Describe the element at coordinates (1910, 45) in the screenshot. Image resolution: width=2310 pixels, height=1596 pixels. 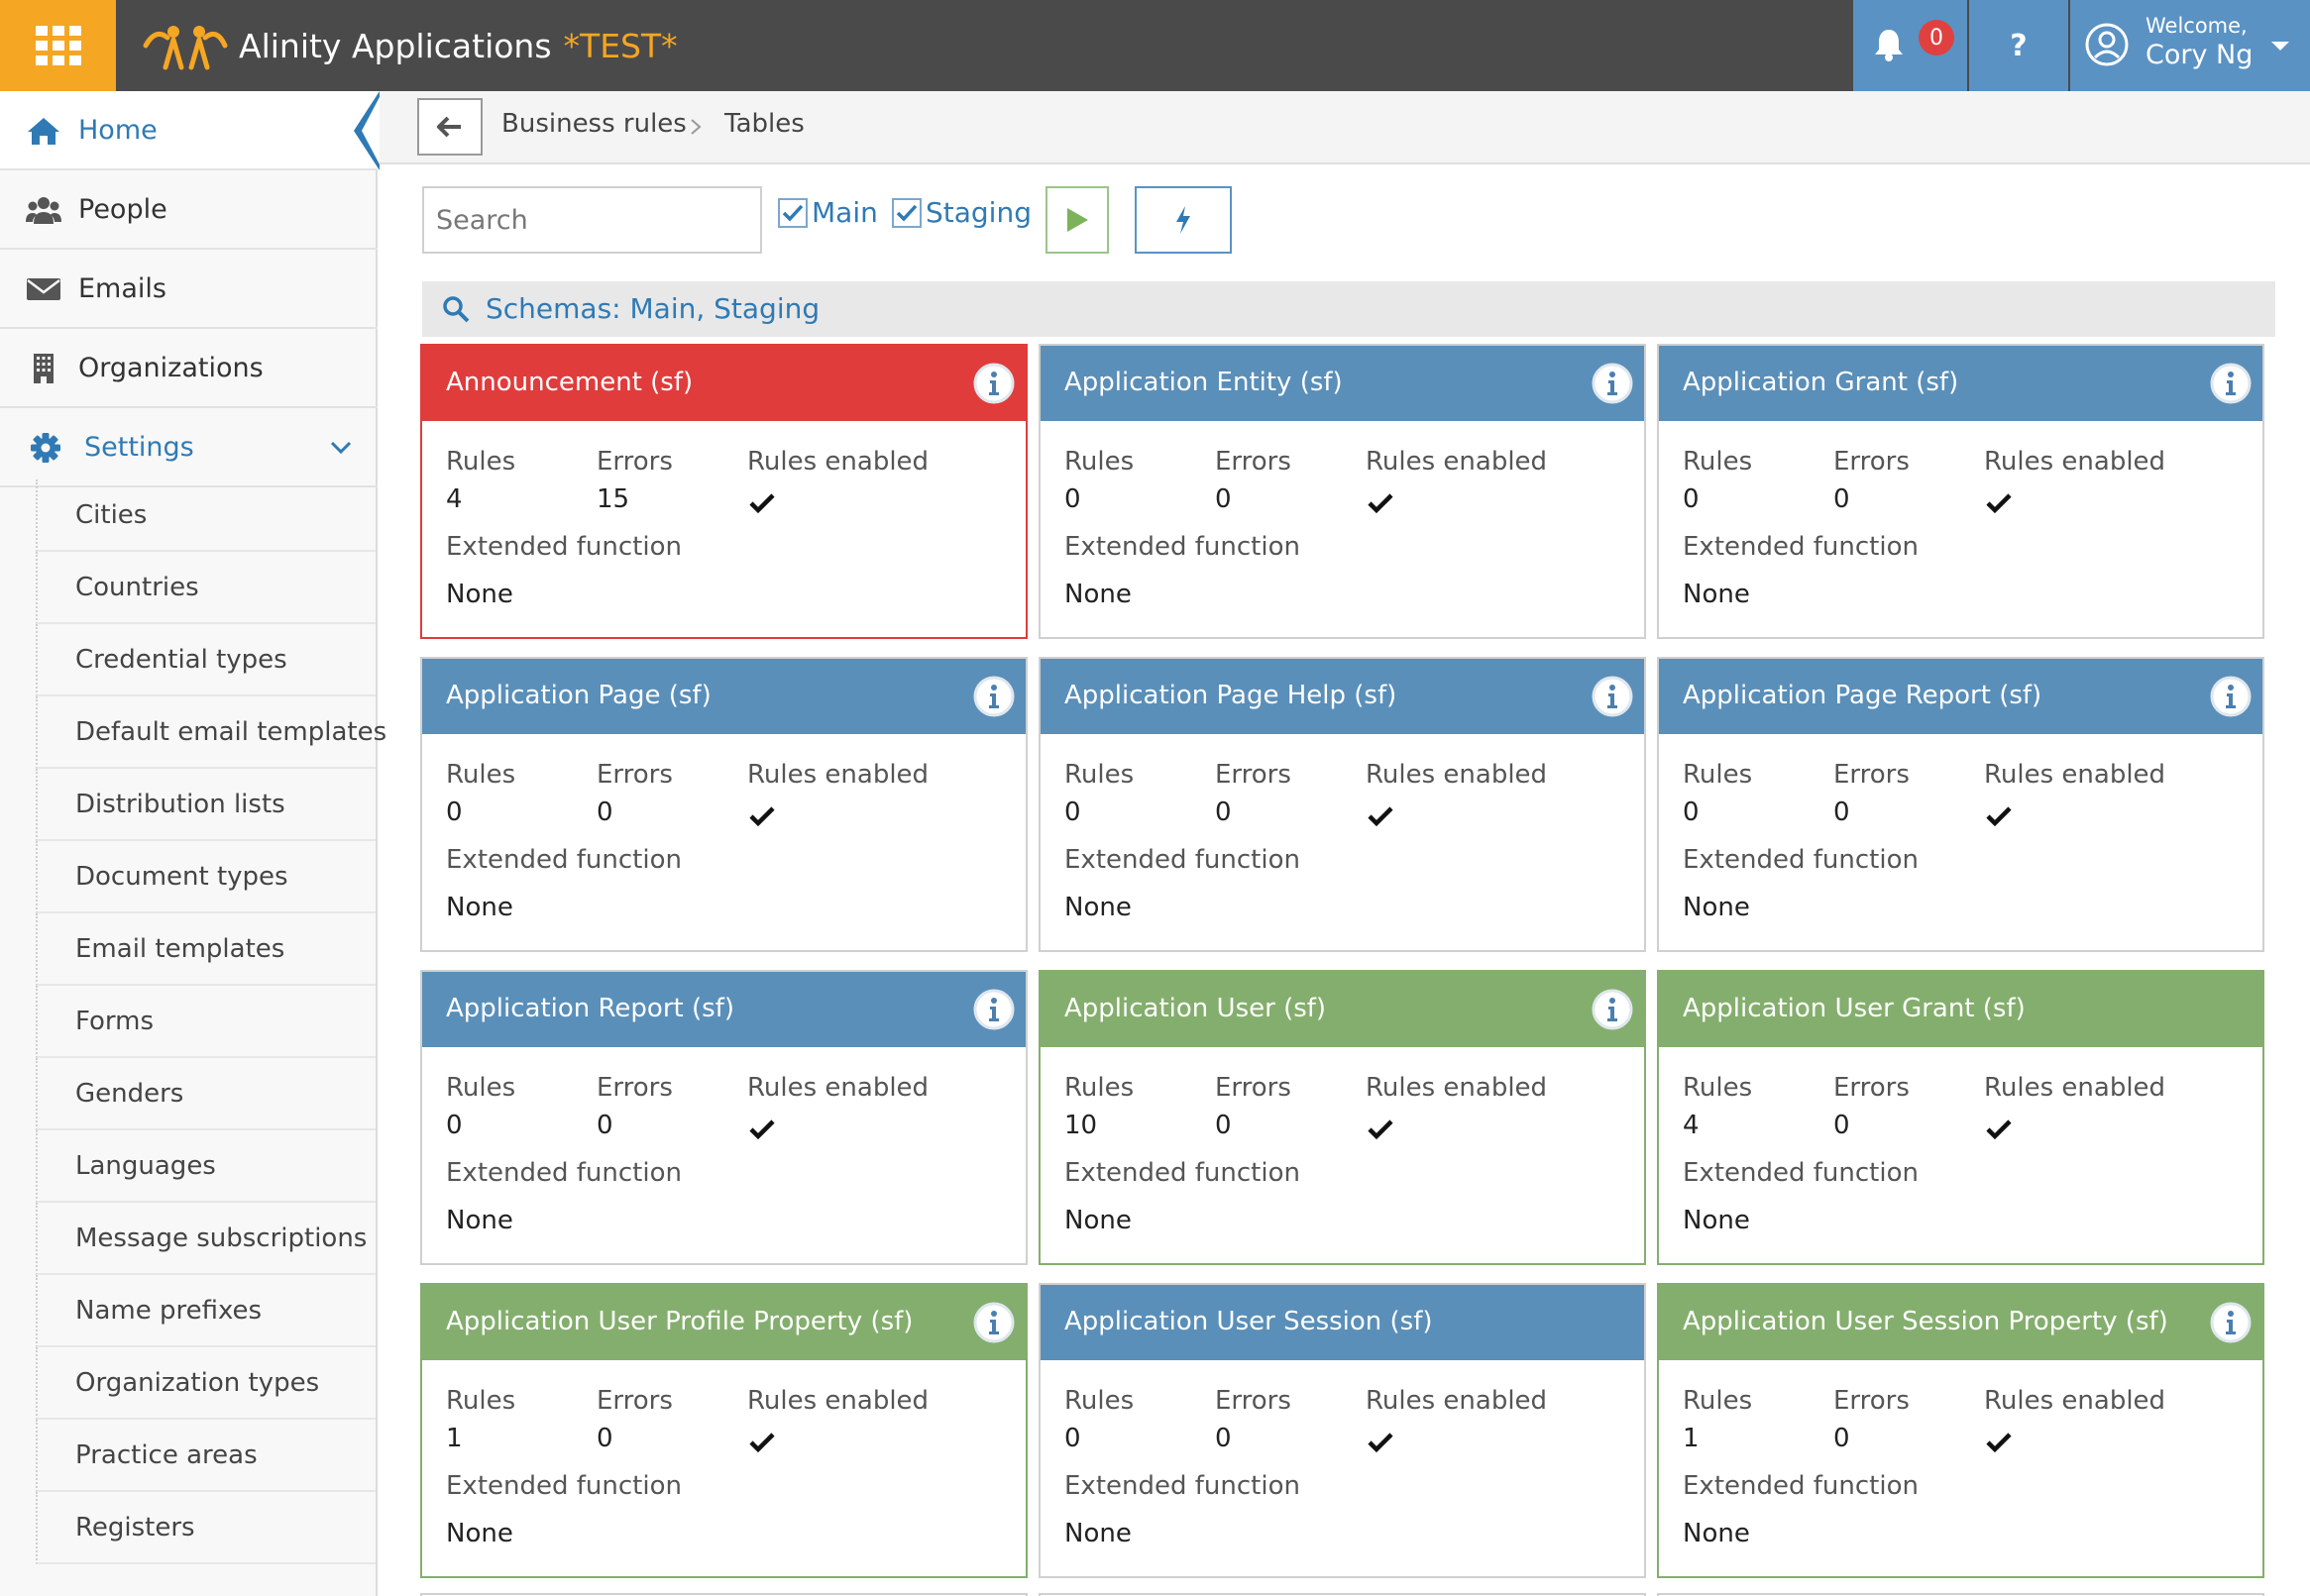
I see `notifications-button: 0` at that location.